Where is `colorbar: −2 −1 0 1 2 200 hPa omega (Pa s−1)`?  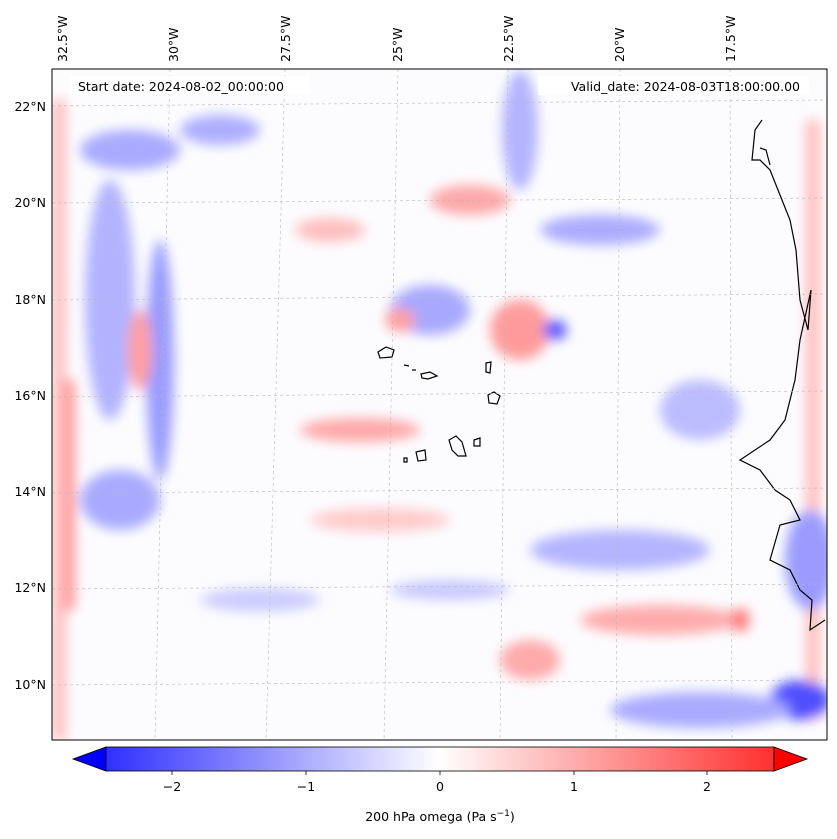 colorbar: −2 −1 0 1 2 200 hPa omega (Pa s−1) is located at coordinates (440, 785).